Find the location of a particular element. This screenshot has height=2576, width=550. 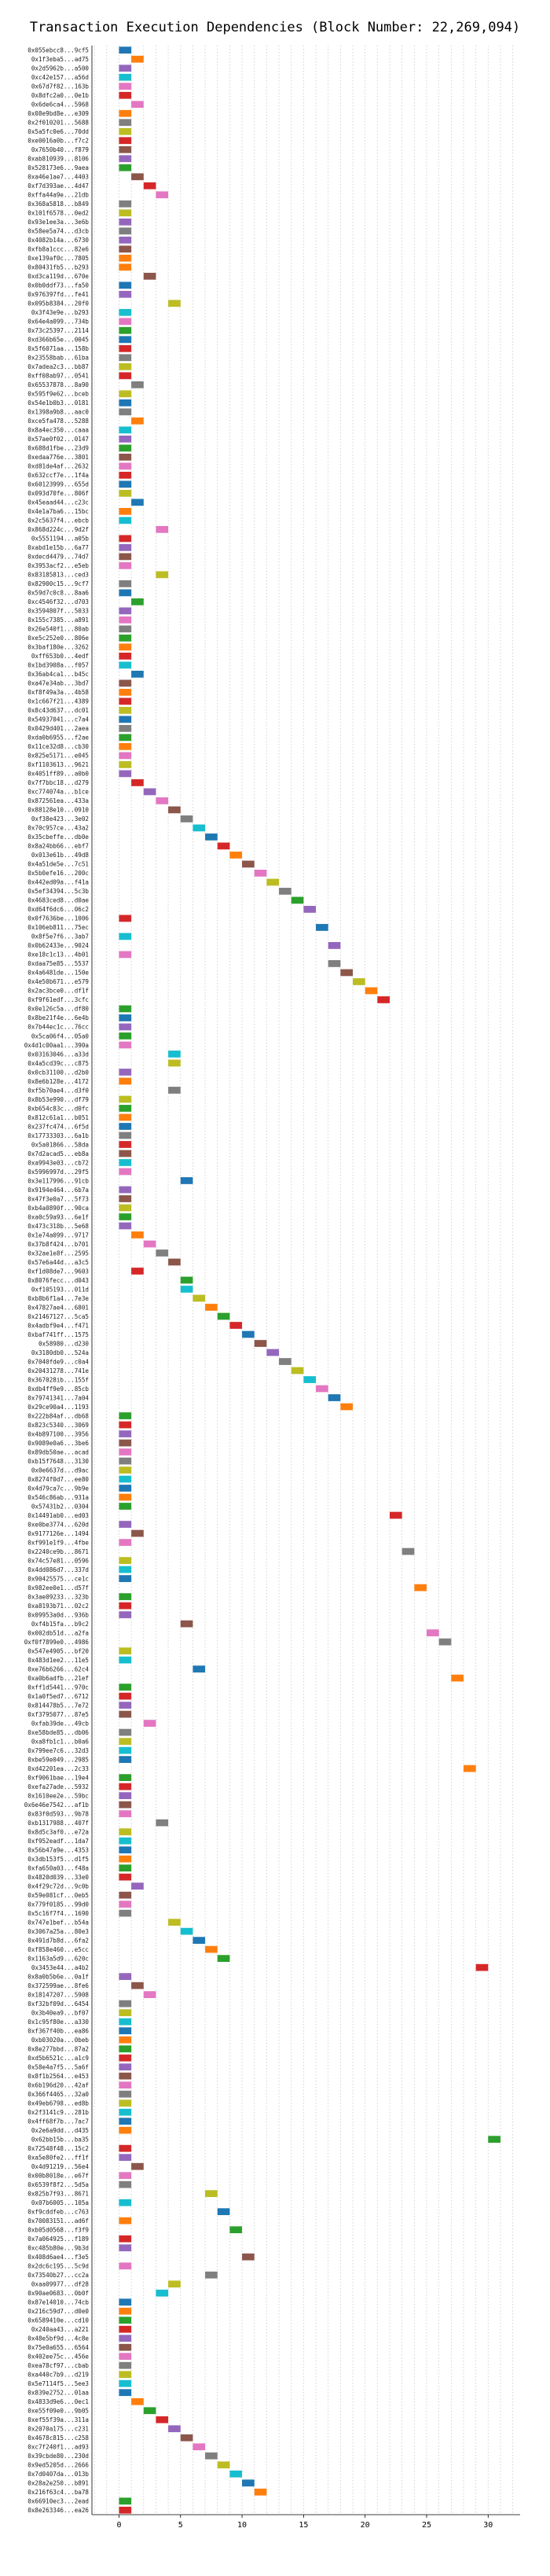

tx-hash-label: 0x368a5818...b849 is located at coordinates (58, 204).